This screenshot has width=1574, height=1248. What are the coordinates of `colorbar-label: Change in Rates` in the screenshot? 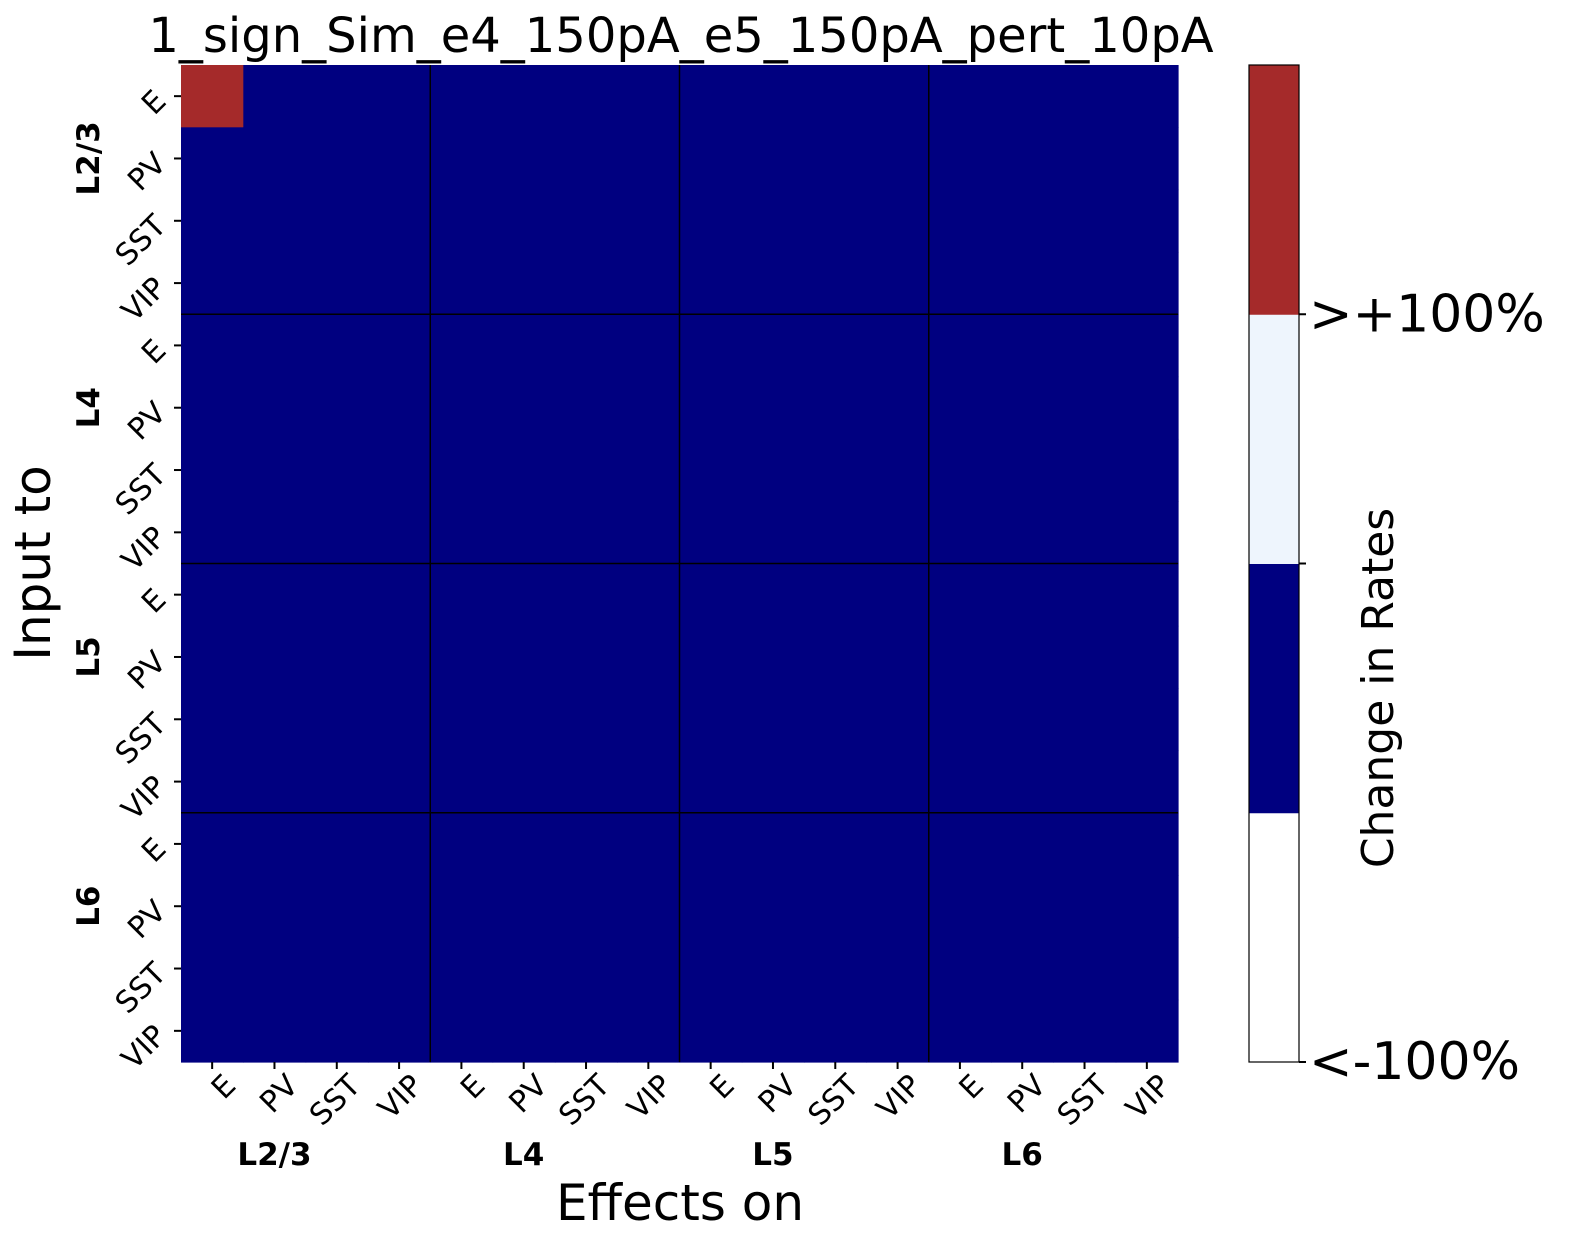 It's located at (1378, 688).